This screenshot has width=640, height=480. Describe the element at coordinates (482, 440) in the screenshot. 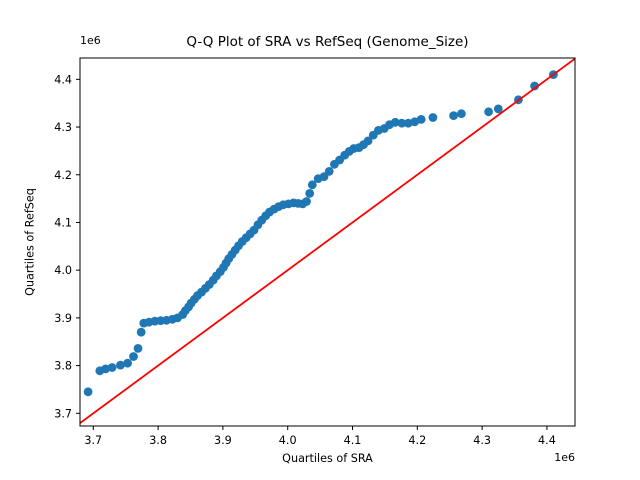

I see `x-tick-label: 4.3` at that location.